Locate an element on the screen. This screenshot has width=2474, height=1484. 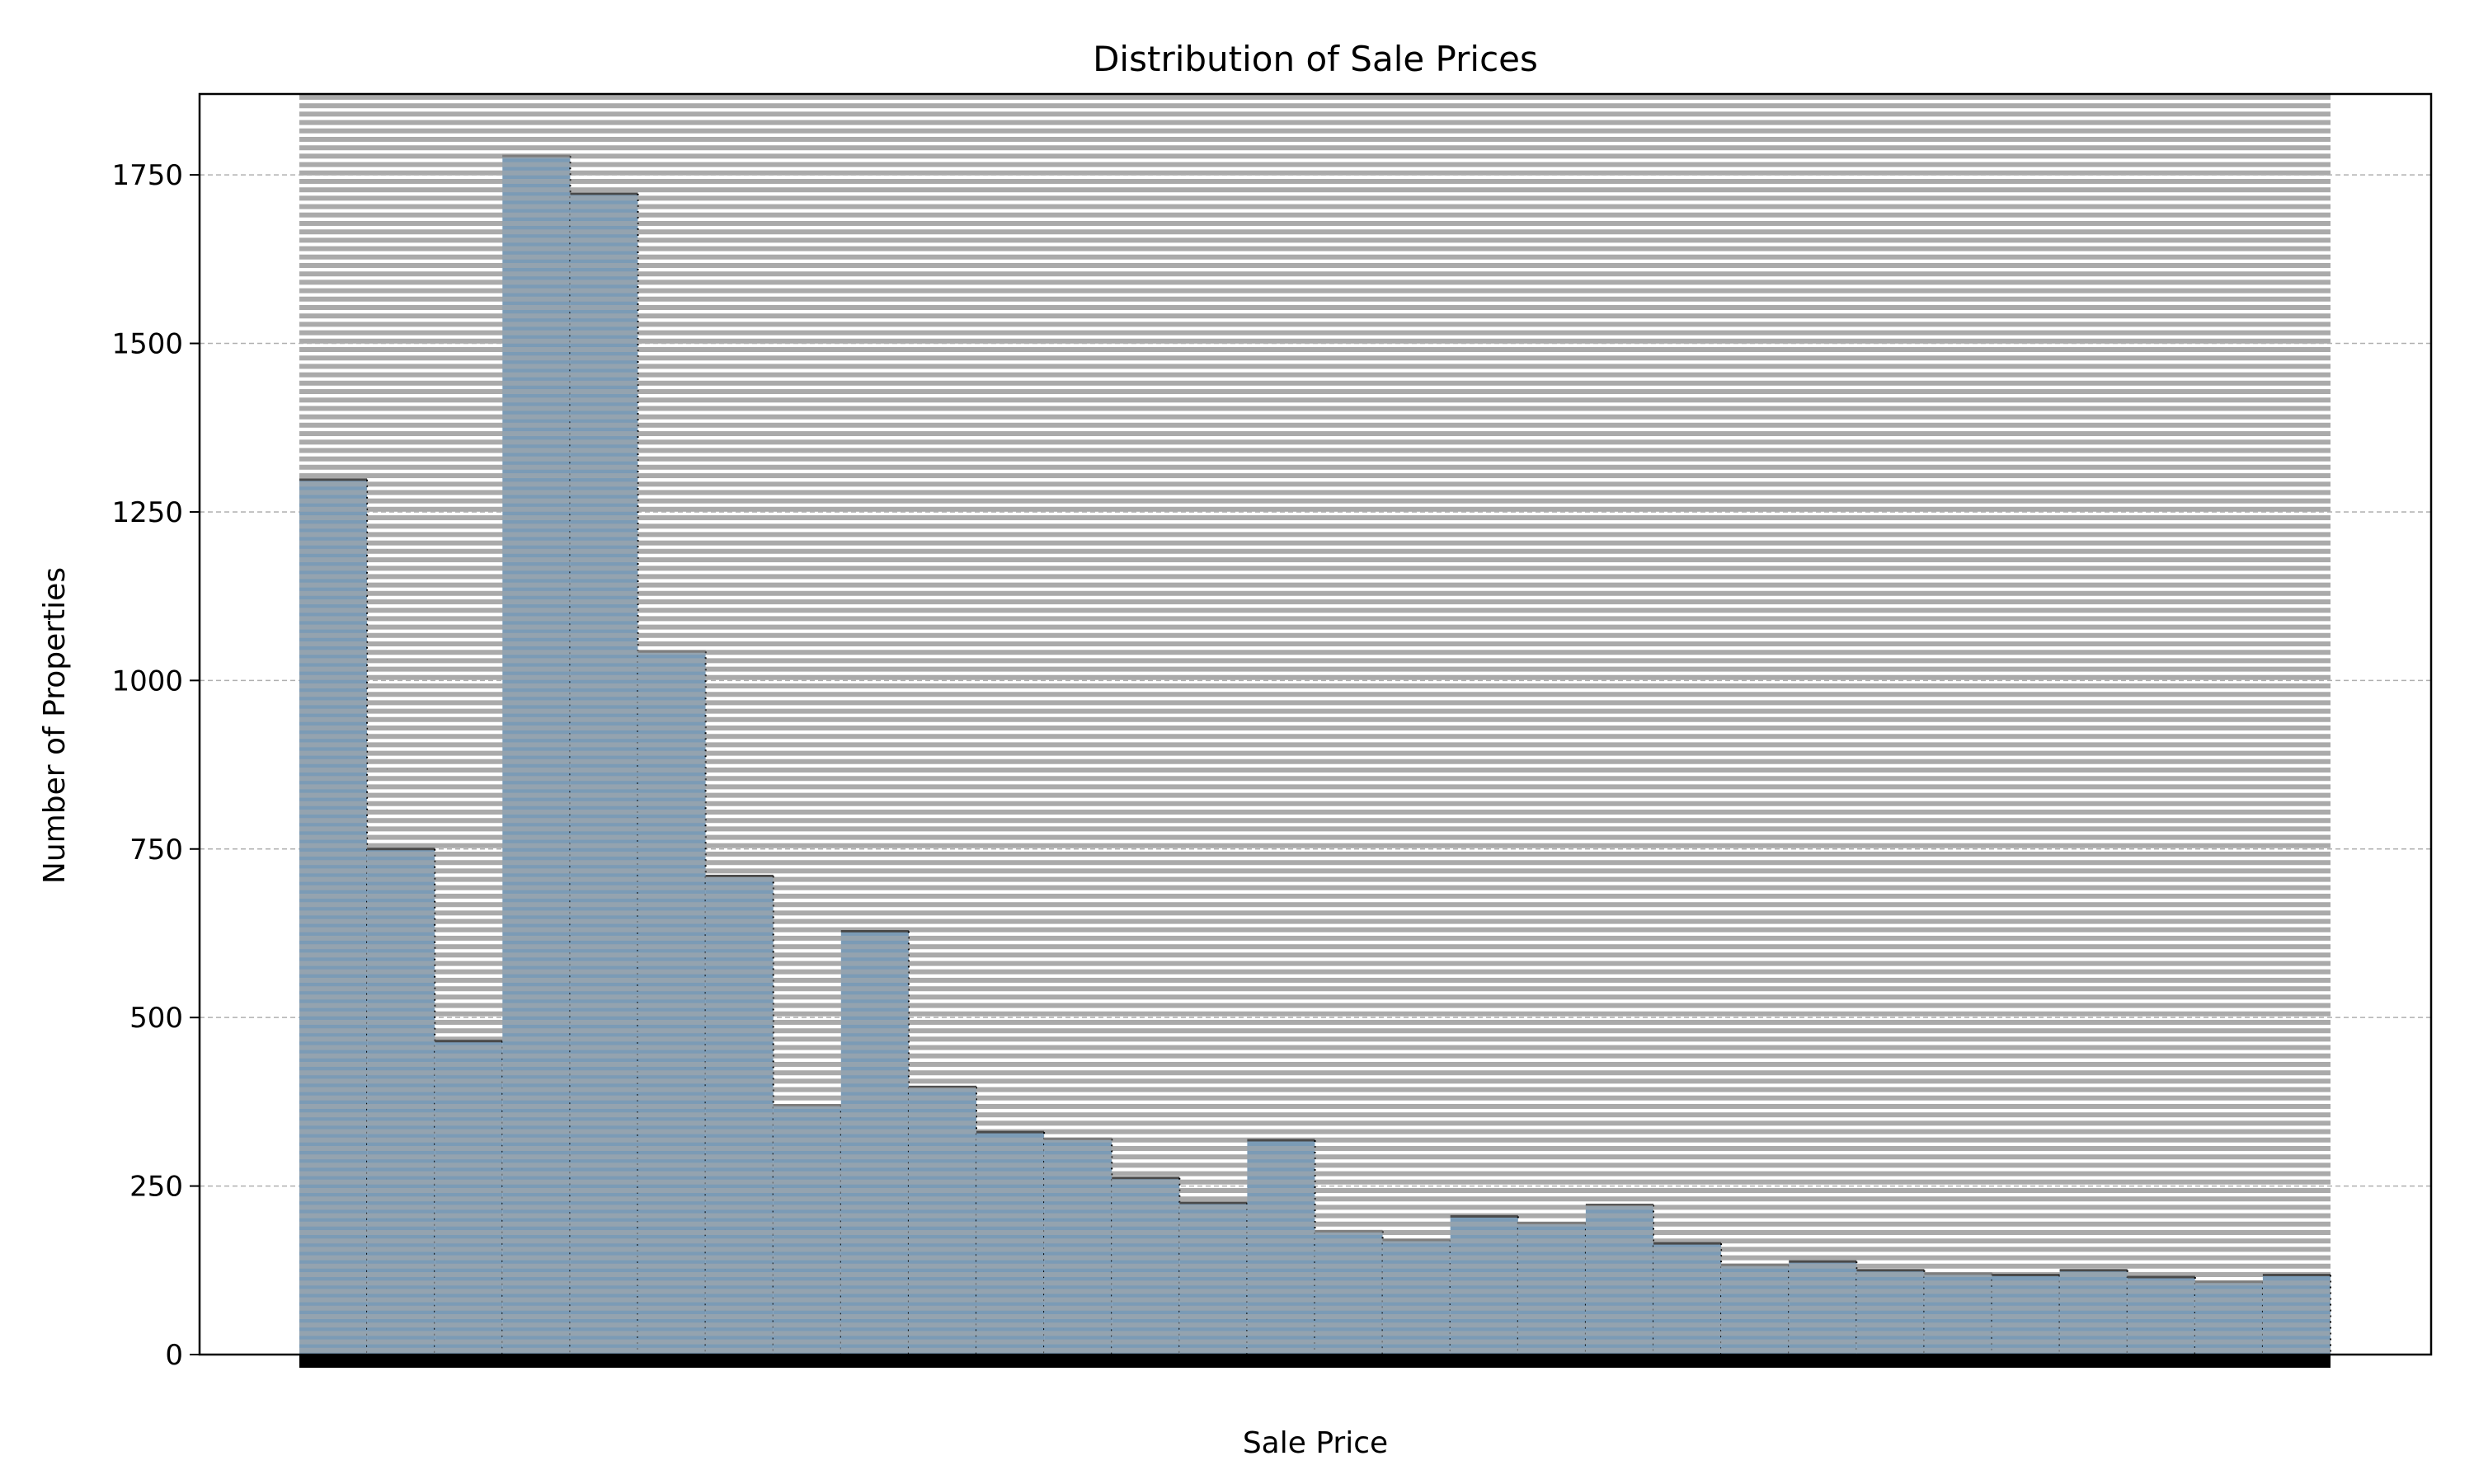
x-tick-band is located at coordinates (1315, 1361).